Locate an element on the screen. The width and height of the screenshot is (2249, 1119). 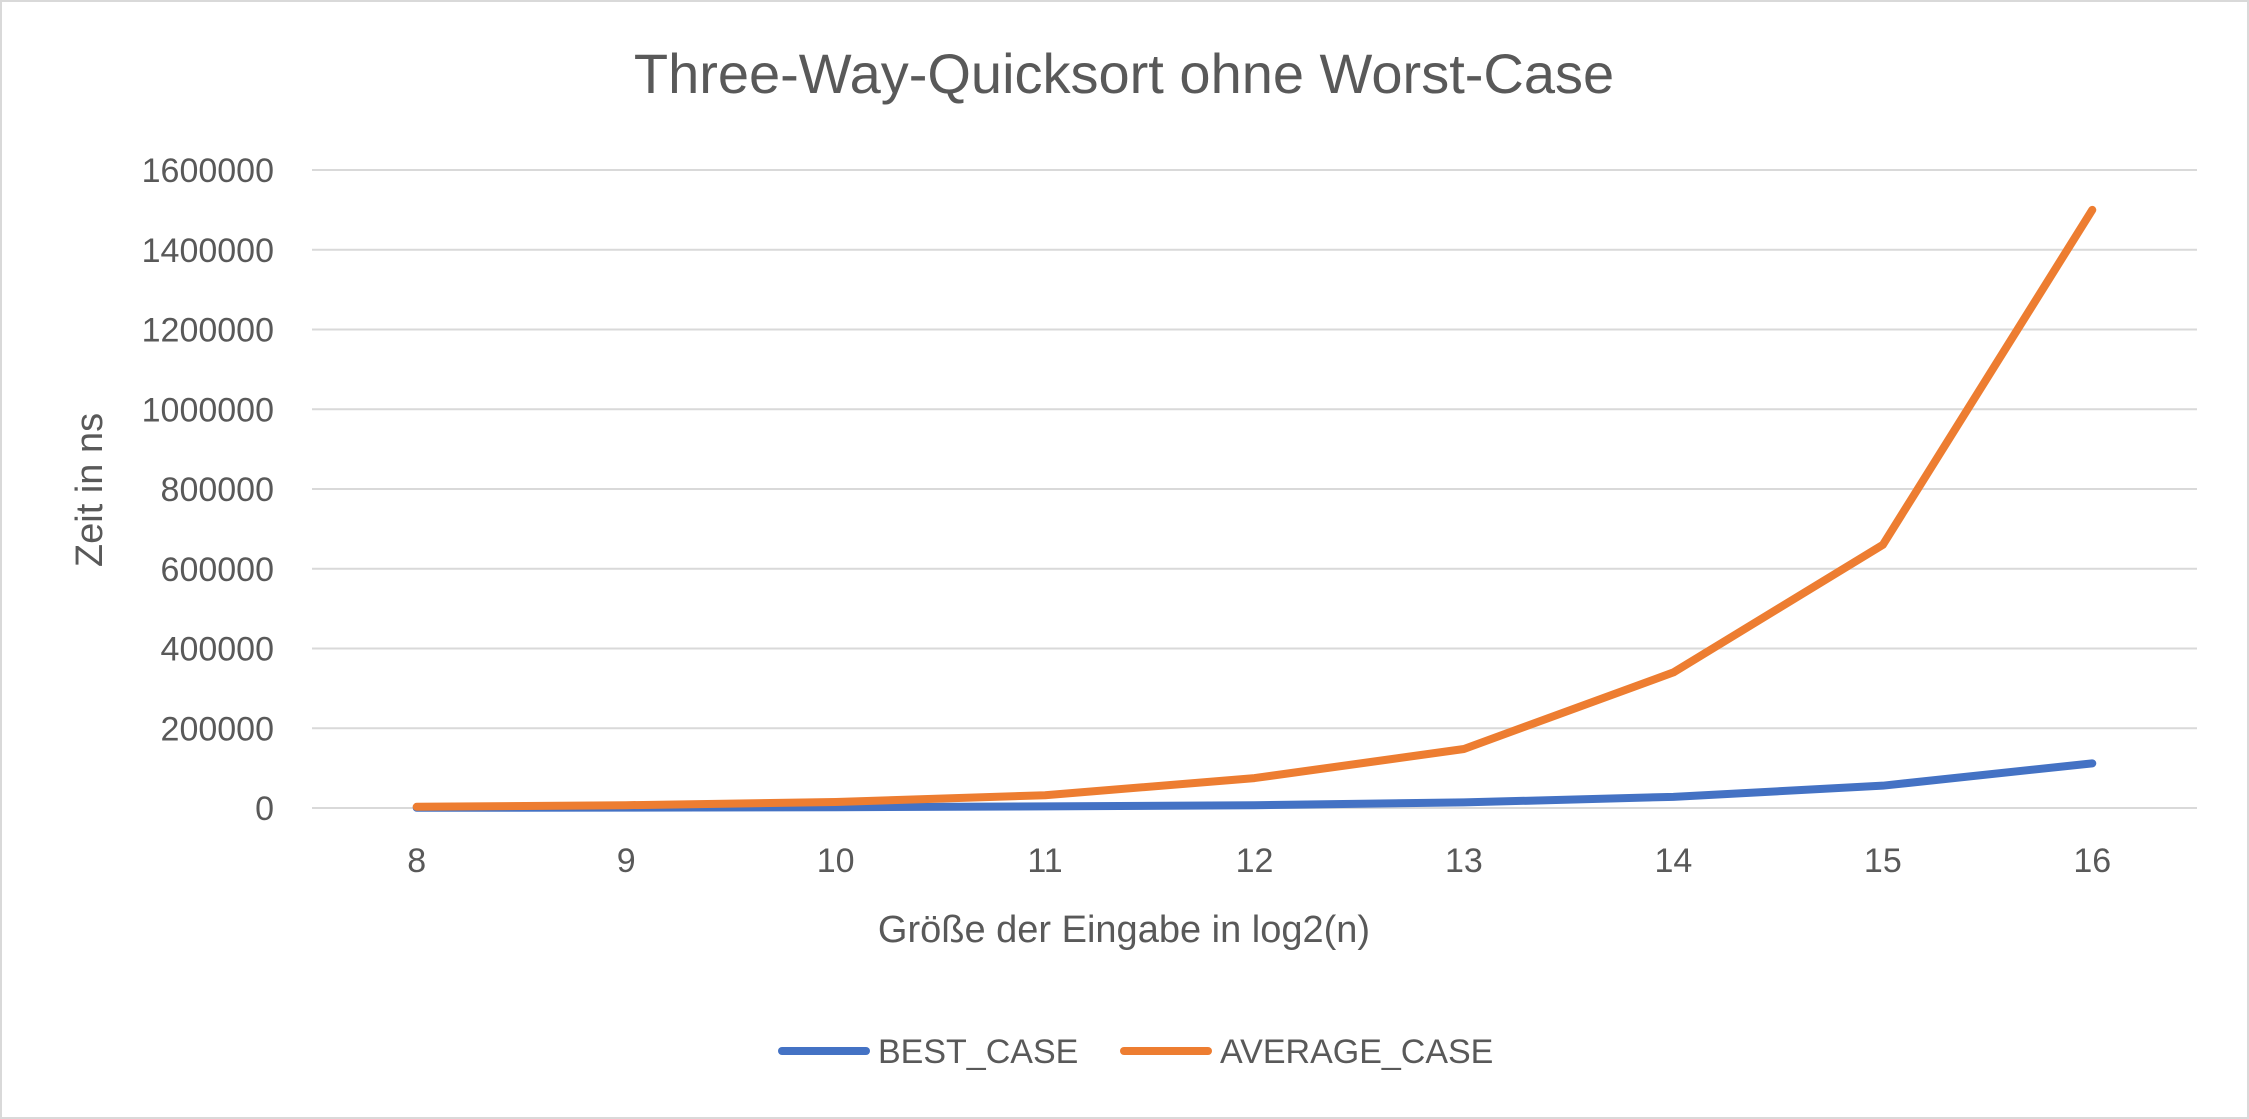
y-tick-label: 1000000 is located at coordinates (208, 410).